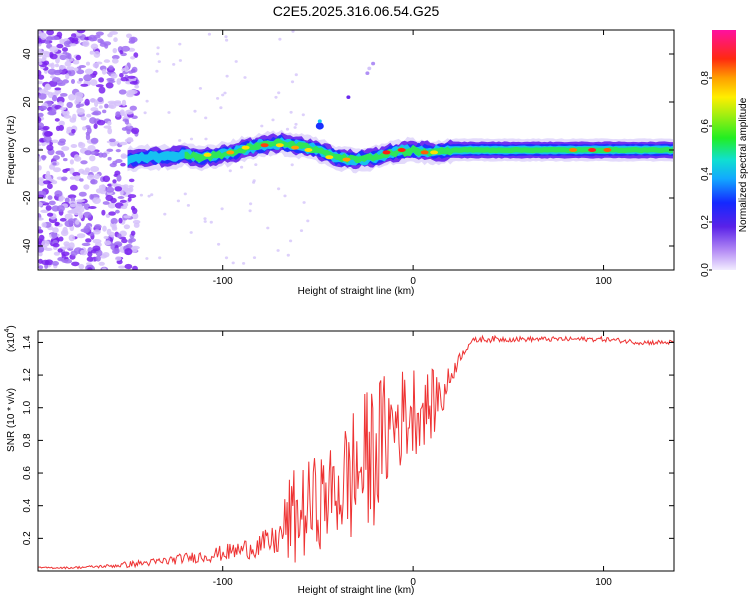 The image size is (750, 600). Describe the element at coordinates (27, 342) in the screenshot. I see `snr-y-tick-label: 1.4` at that location.